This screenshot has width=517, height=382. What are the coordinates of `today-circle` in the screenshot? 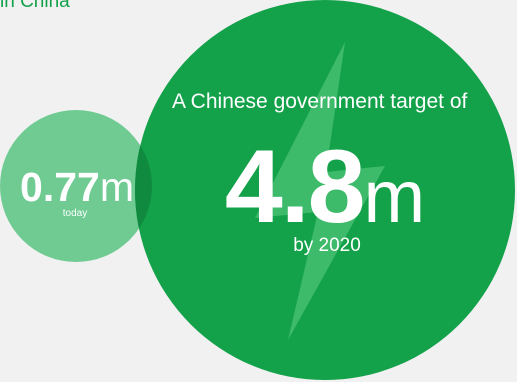 It's located at (76, 186).